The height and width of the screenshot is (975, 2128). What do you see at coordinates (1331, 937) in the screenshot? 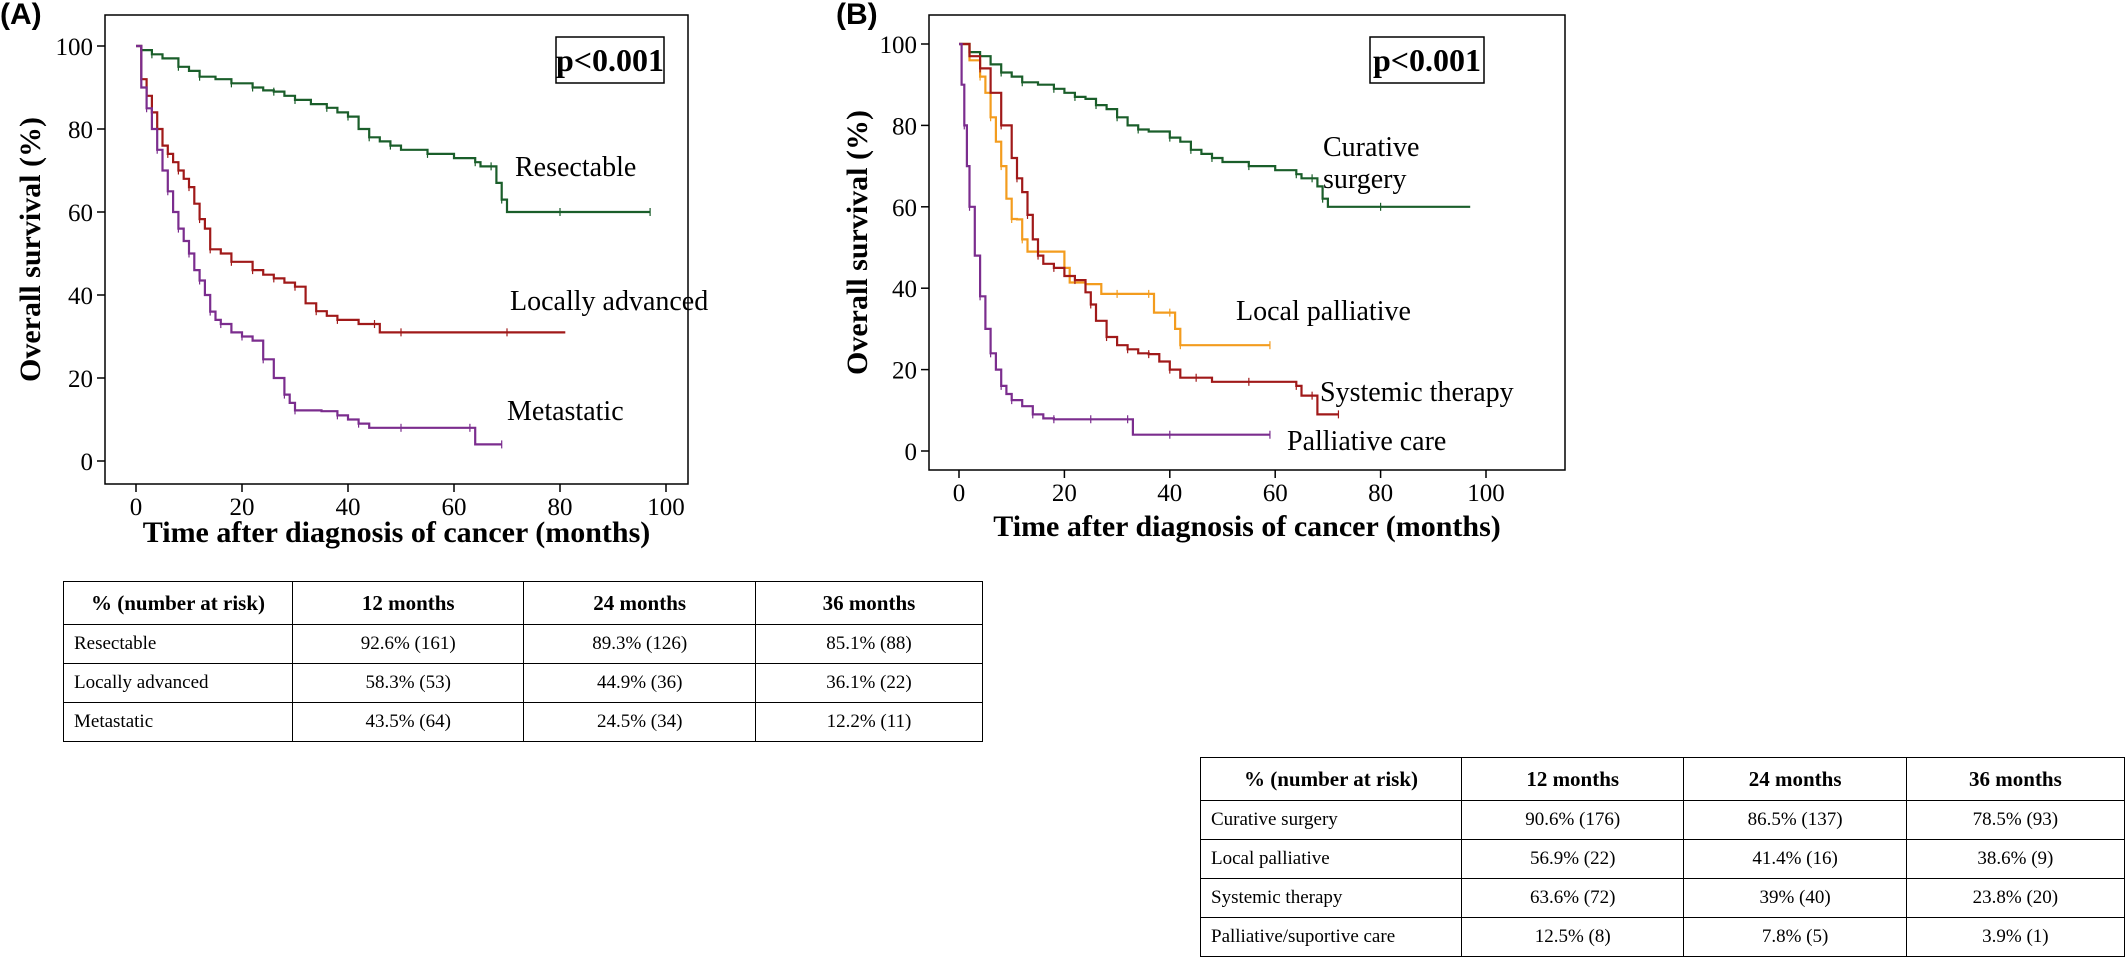
I see `table-cell: Palliative/suportive care` at bounding box center [1331, 937].